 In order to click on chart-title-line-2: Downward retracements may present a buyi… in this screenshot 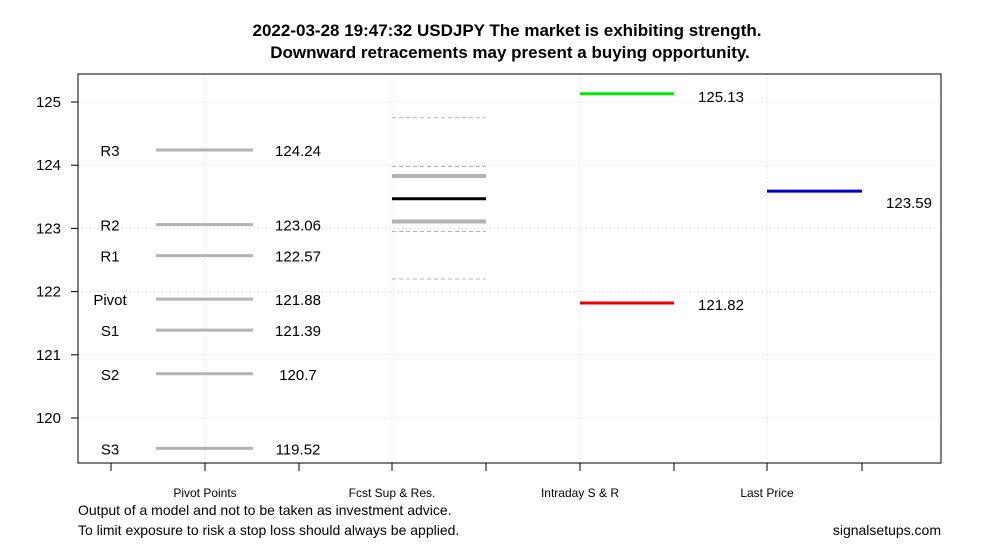, I will do `click(510, 52)`.